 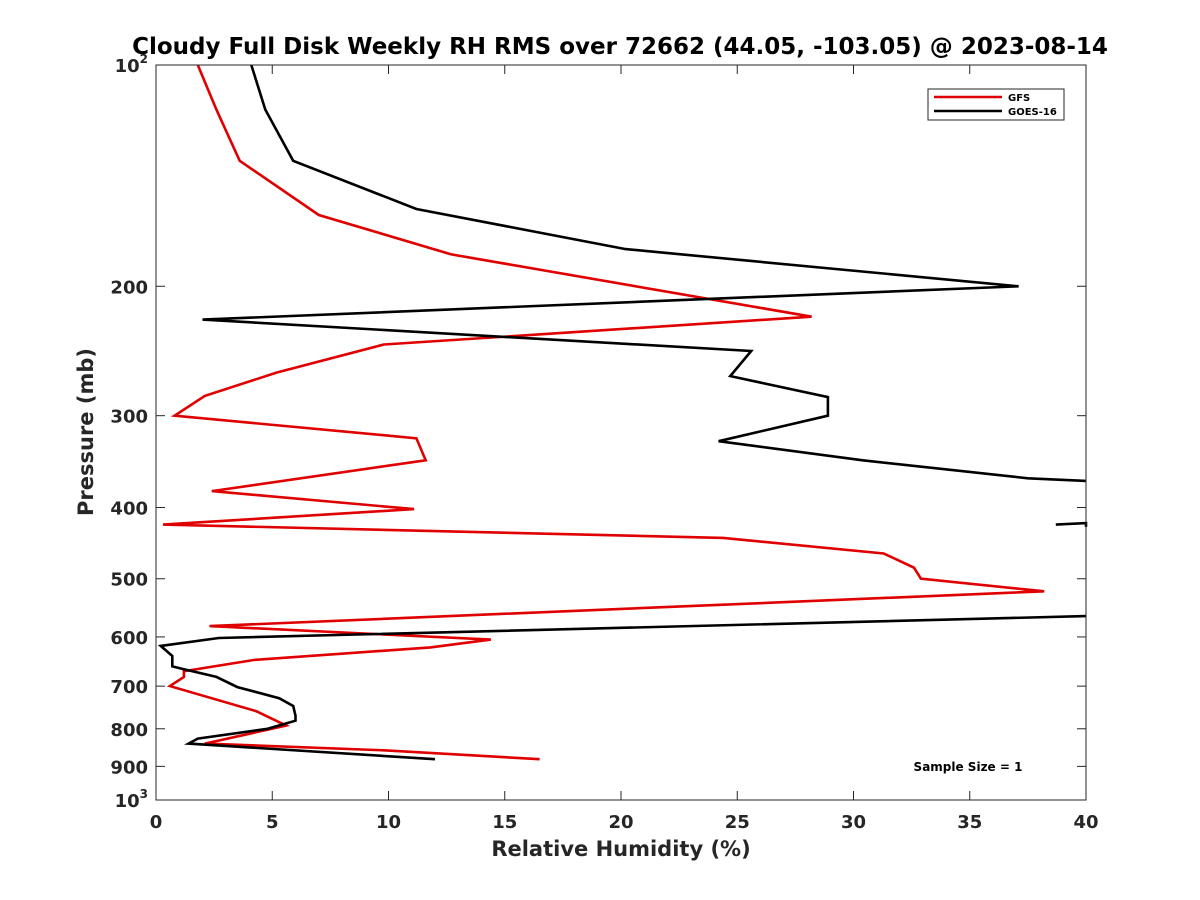 What do you see at coordinates (129, 730) in the screenshot?
I see `y-tick-label: 800` at bounding box center [129, 730].